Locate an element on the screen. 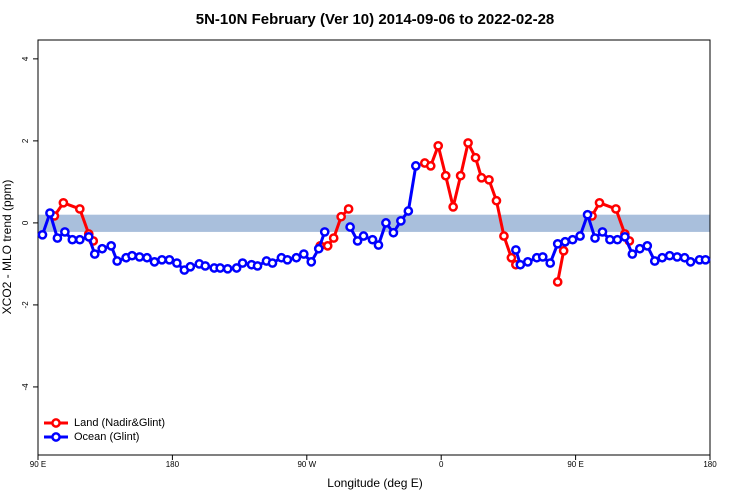 This screenshot has width=750, height=500. y-tick-label: 0 is located at coordinates (25, 222).